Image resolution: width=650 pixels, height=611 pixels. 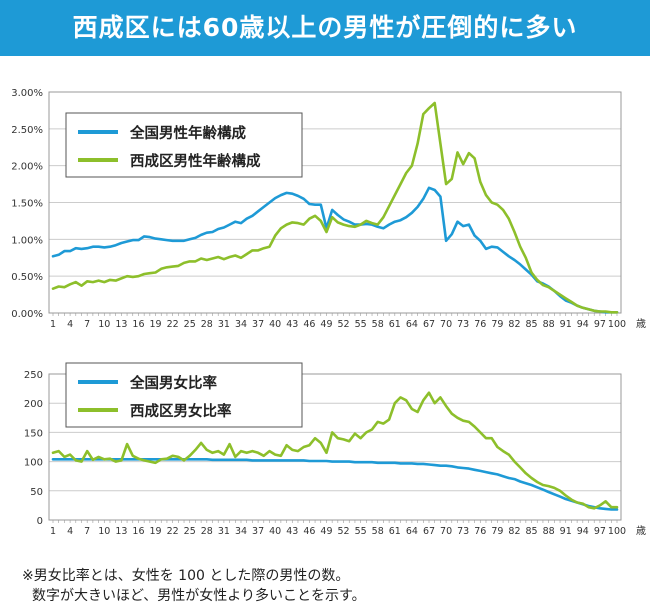 What do you see at coordinates (27, 130) in the screenshot?
I see `y-tick-label: 2.50%` at bounding box center [27, 130].